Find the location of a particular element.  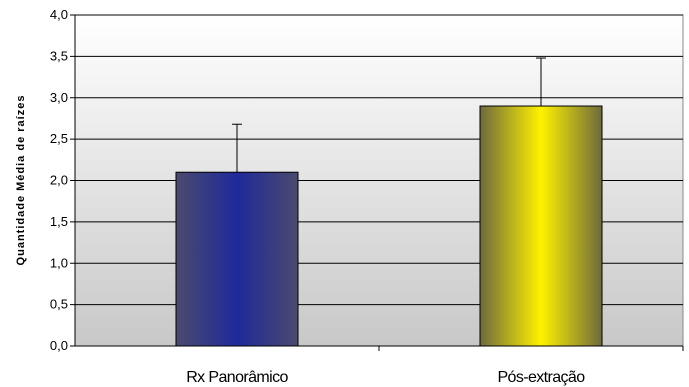

x-axis-labels: Rx Panorâmico Pós-extração is located at coordinates (435, 366).